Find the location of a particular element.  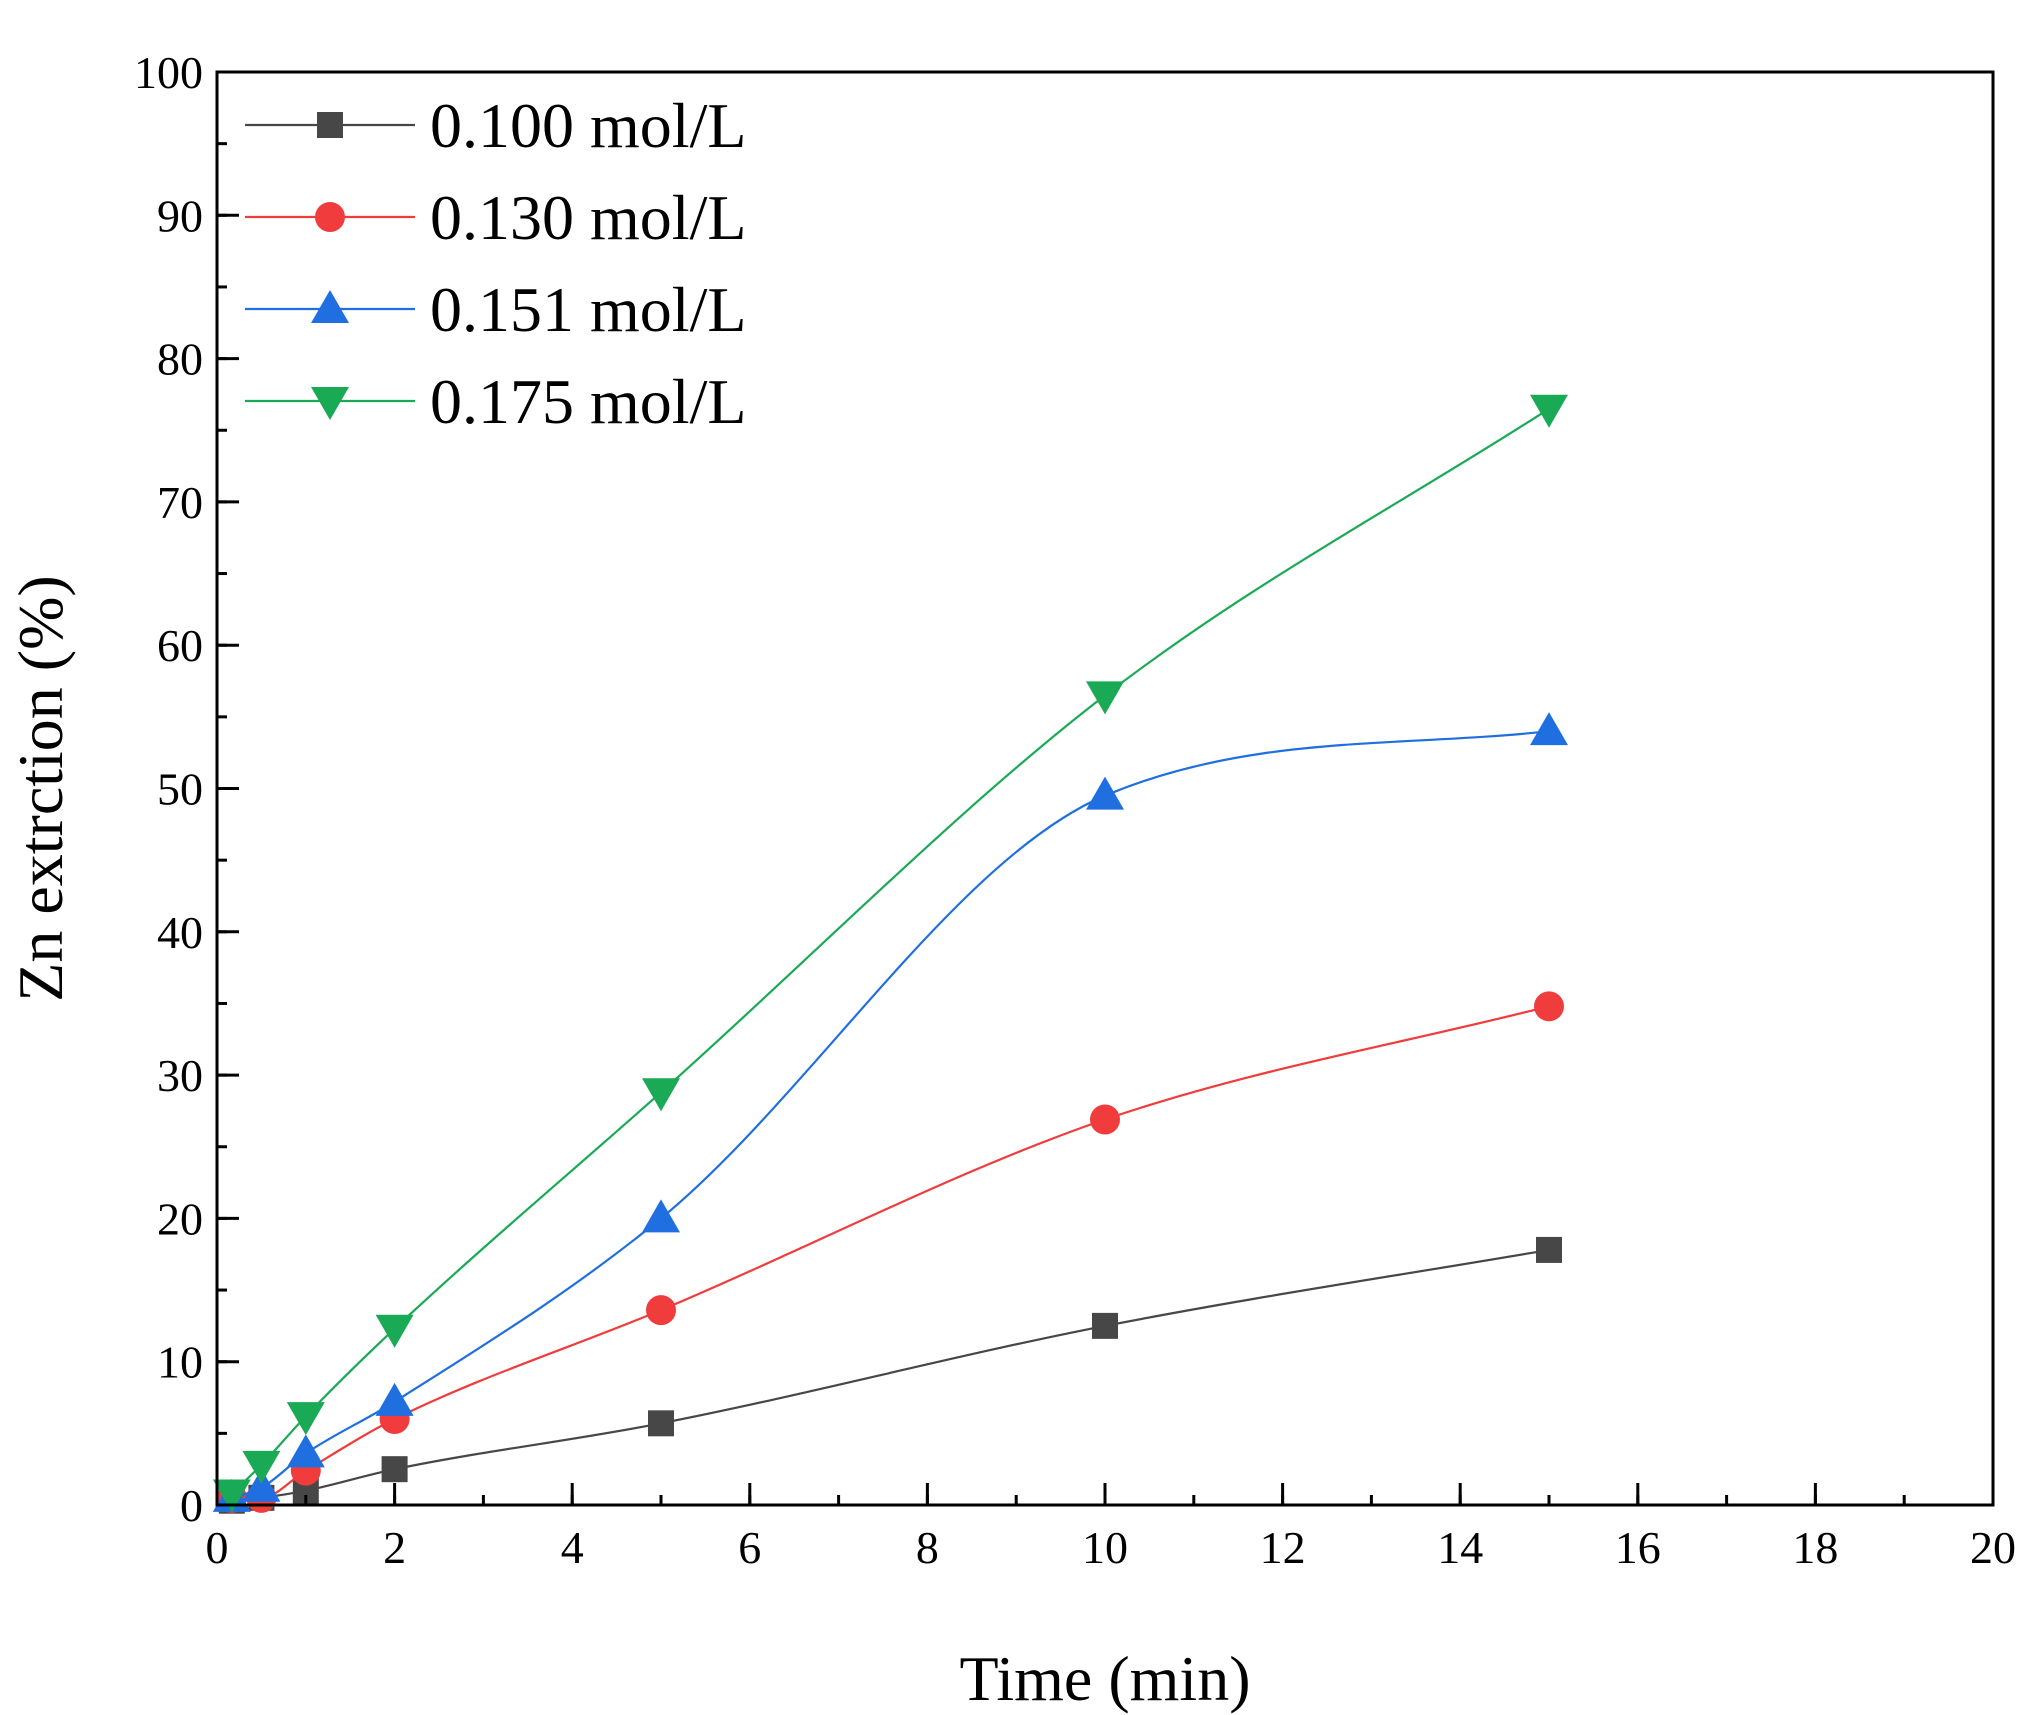

y-tick-label: 10 is located at coordinates (180, 1362).